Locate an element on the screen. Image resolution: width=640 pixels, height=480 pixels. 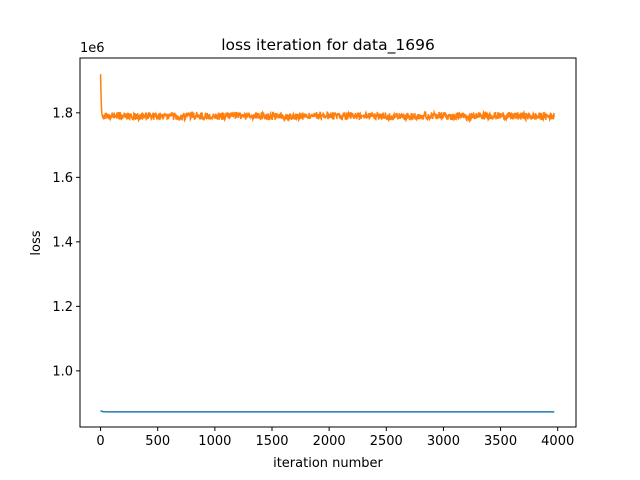
y-tick-label: 1.4 is located at coordinates (62, 242).